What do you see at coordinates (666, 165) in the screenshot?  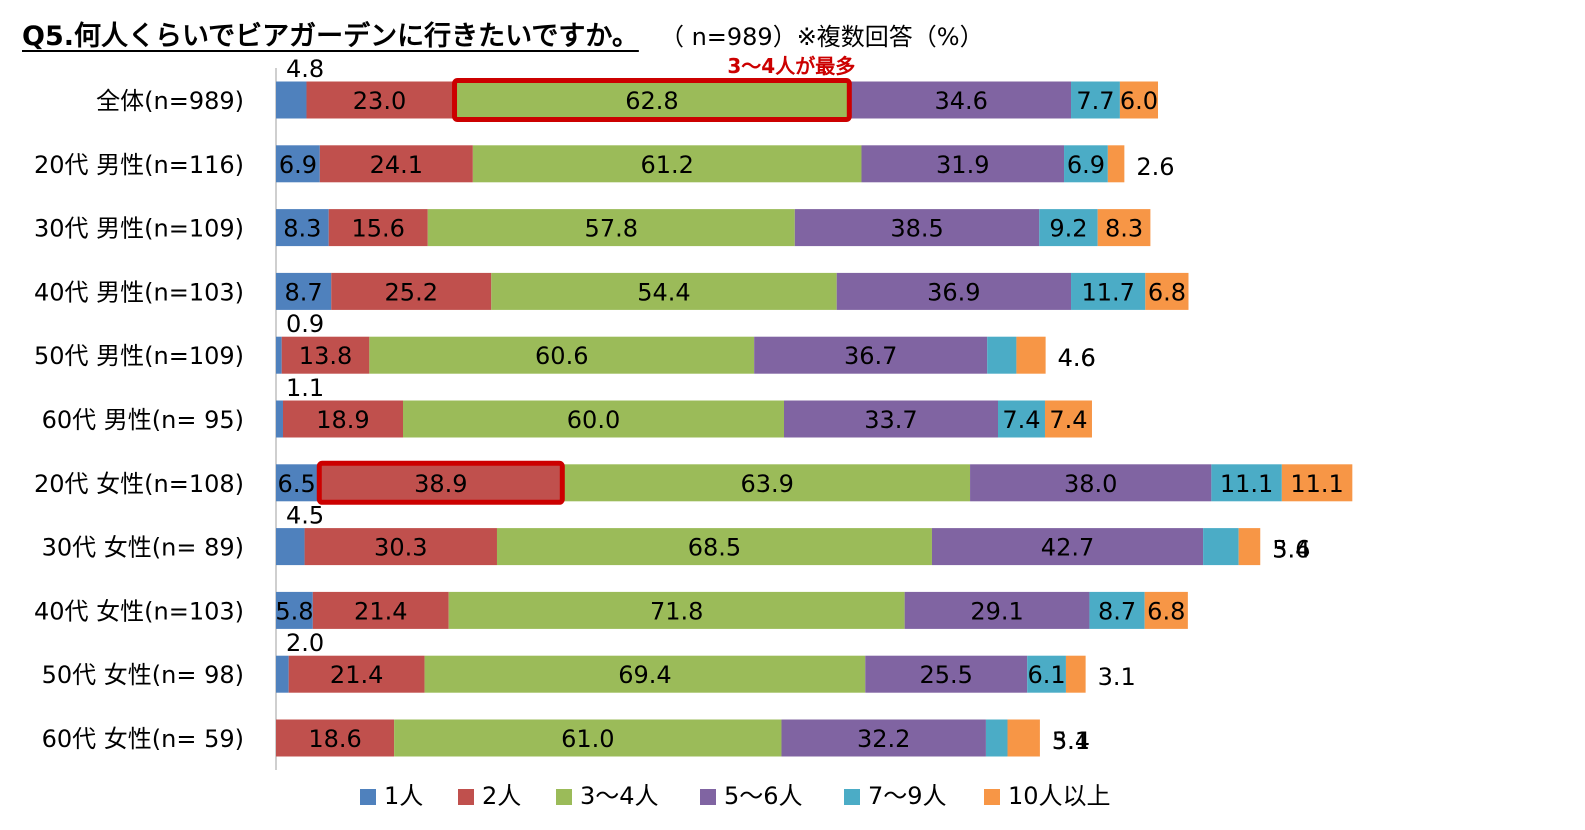 I see `data-label: 61.2` at bounding box center [666, 165].